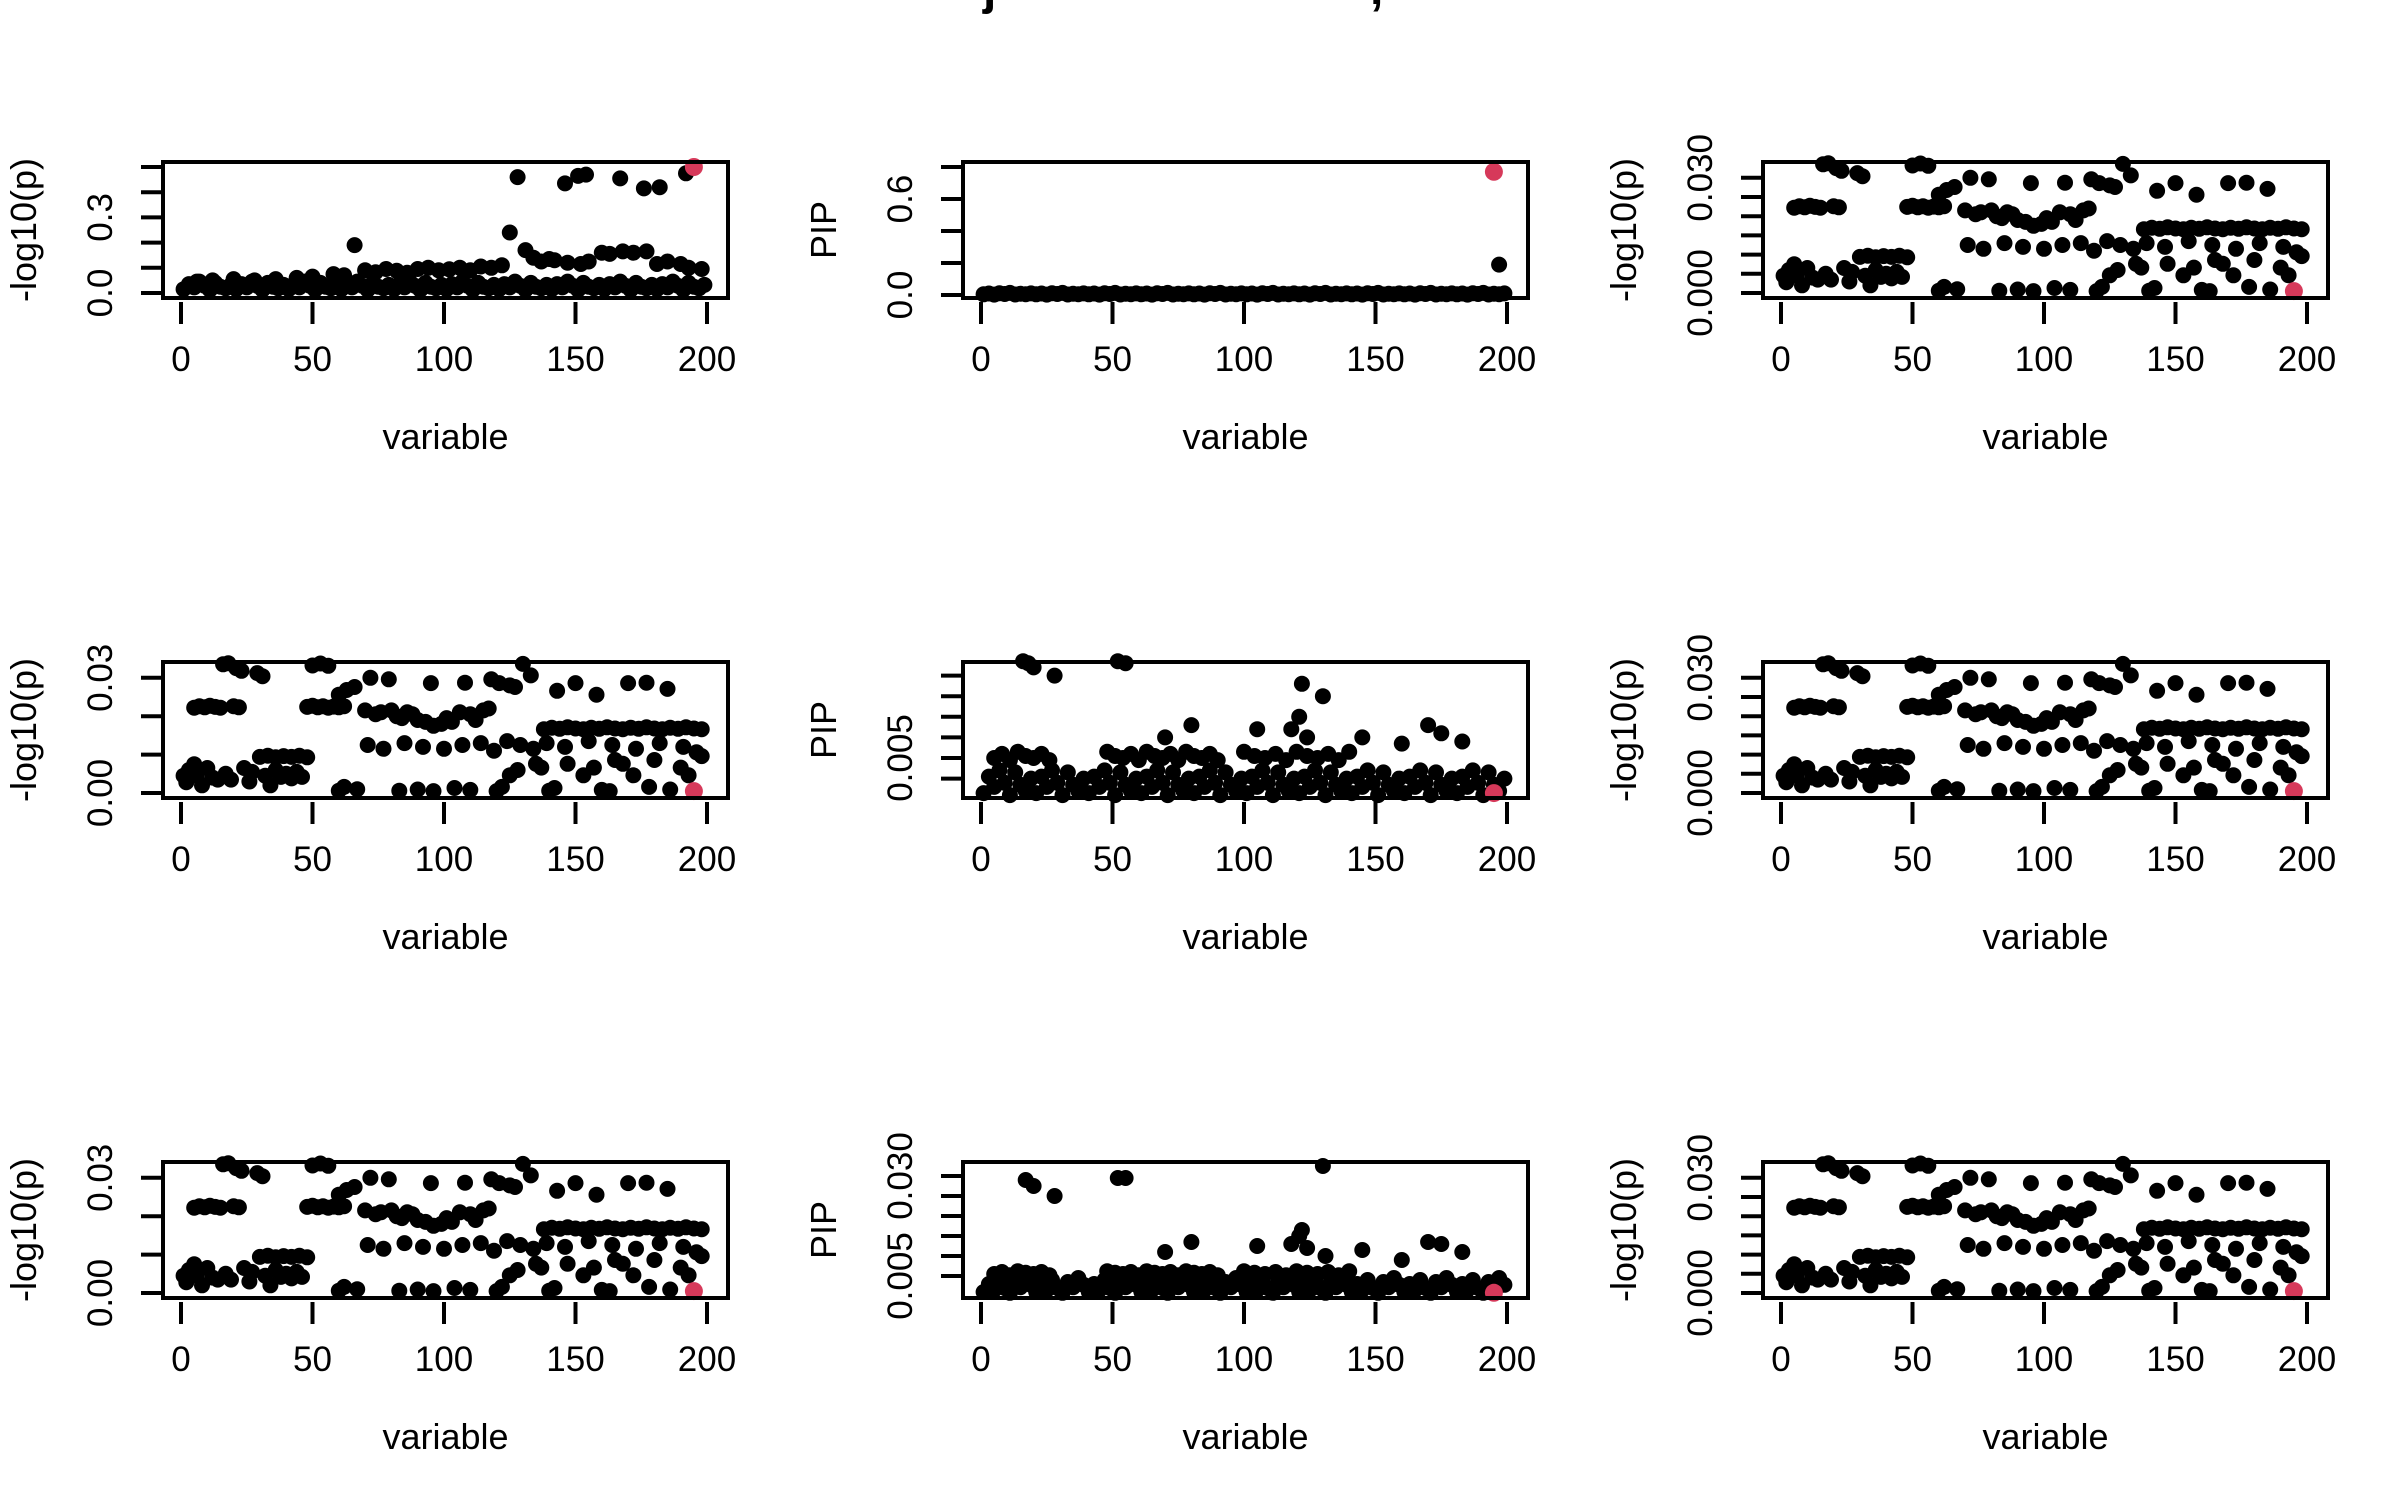 The height and width of the screenshot is (1500, 2400). I want to click on y-tick-label: 0.030, so click(900, 1176).